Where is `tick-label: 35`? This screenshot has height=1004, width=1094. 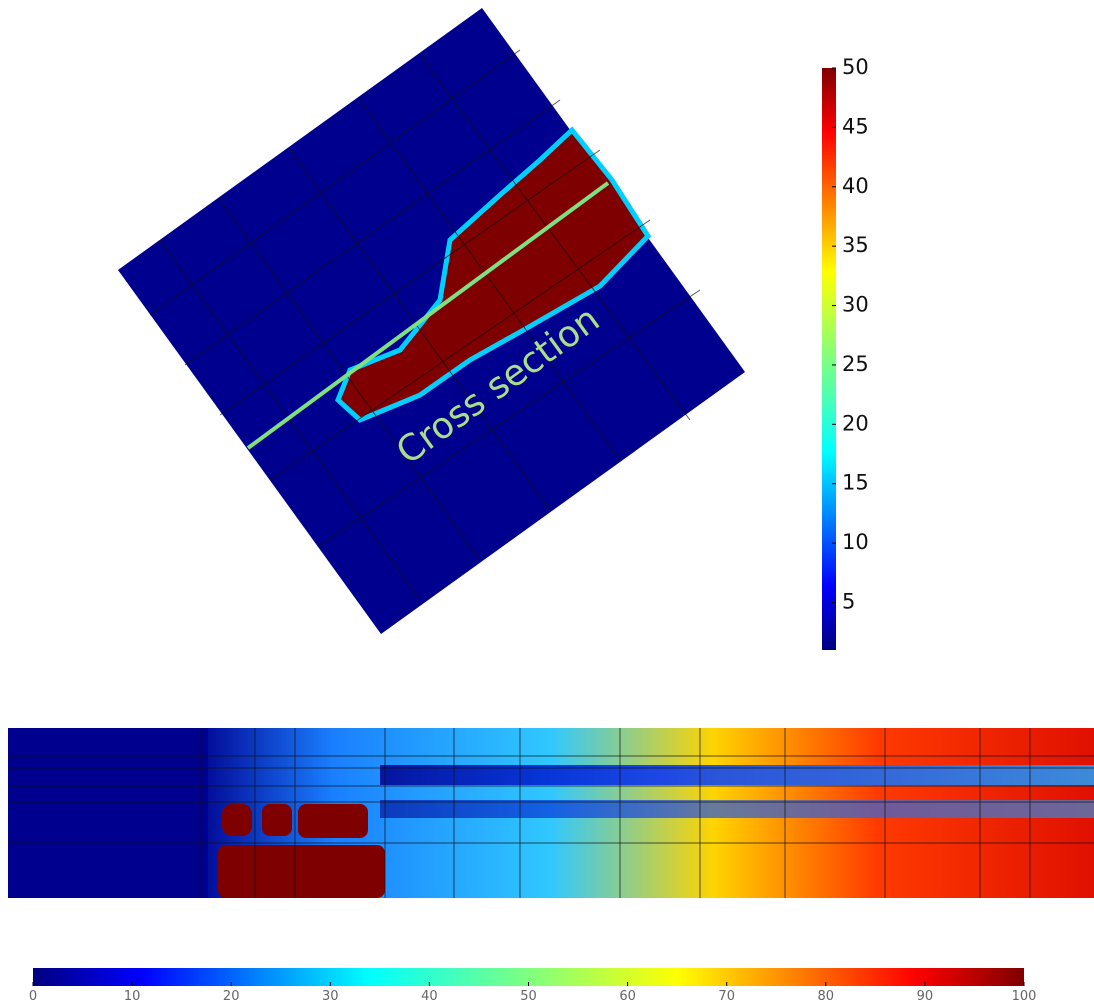 tick-label: 35 is located at coordinates (855, 245).